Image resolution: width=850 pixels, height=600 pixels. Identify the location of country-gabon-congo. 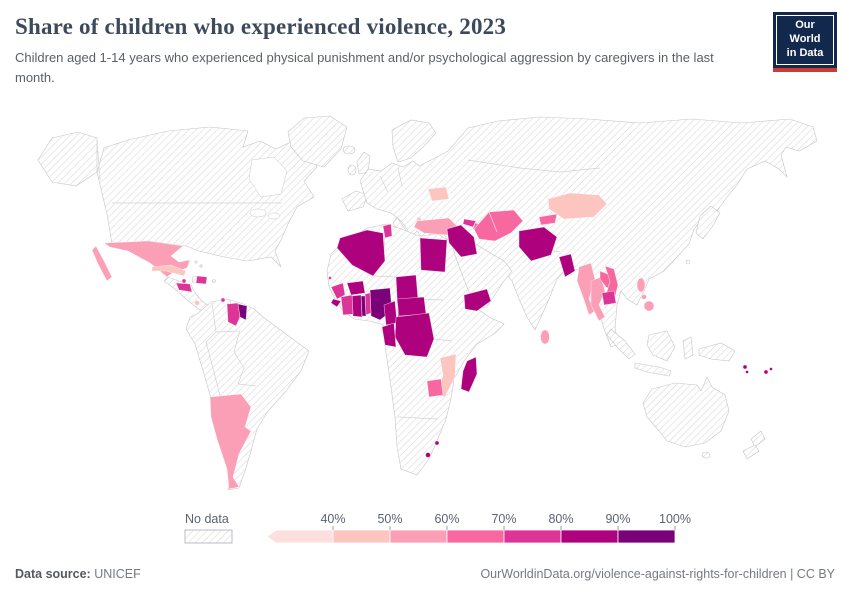
(389, 335).